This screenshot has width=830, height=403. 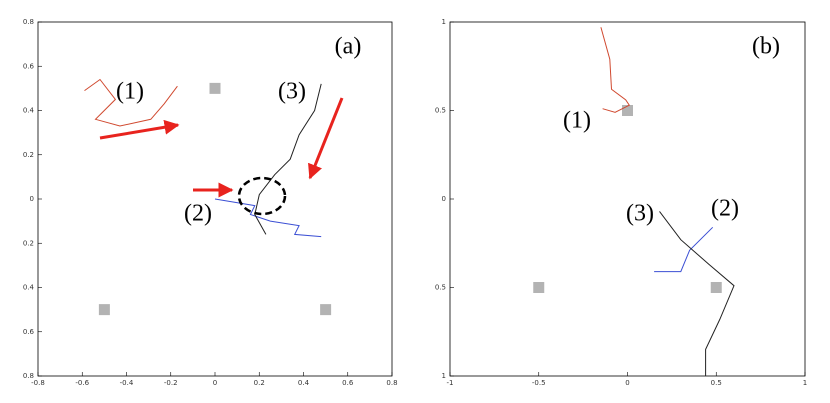 What do you see at coordinates (716, 383) in the screenshot?
I see `x-tick-label: 0.5` at bounding box center [716, 383].